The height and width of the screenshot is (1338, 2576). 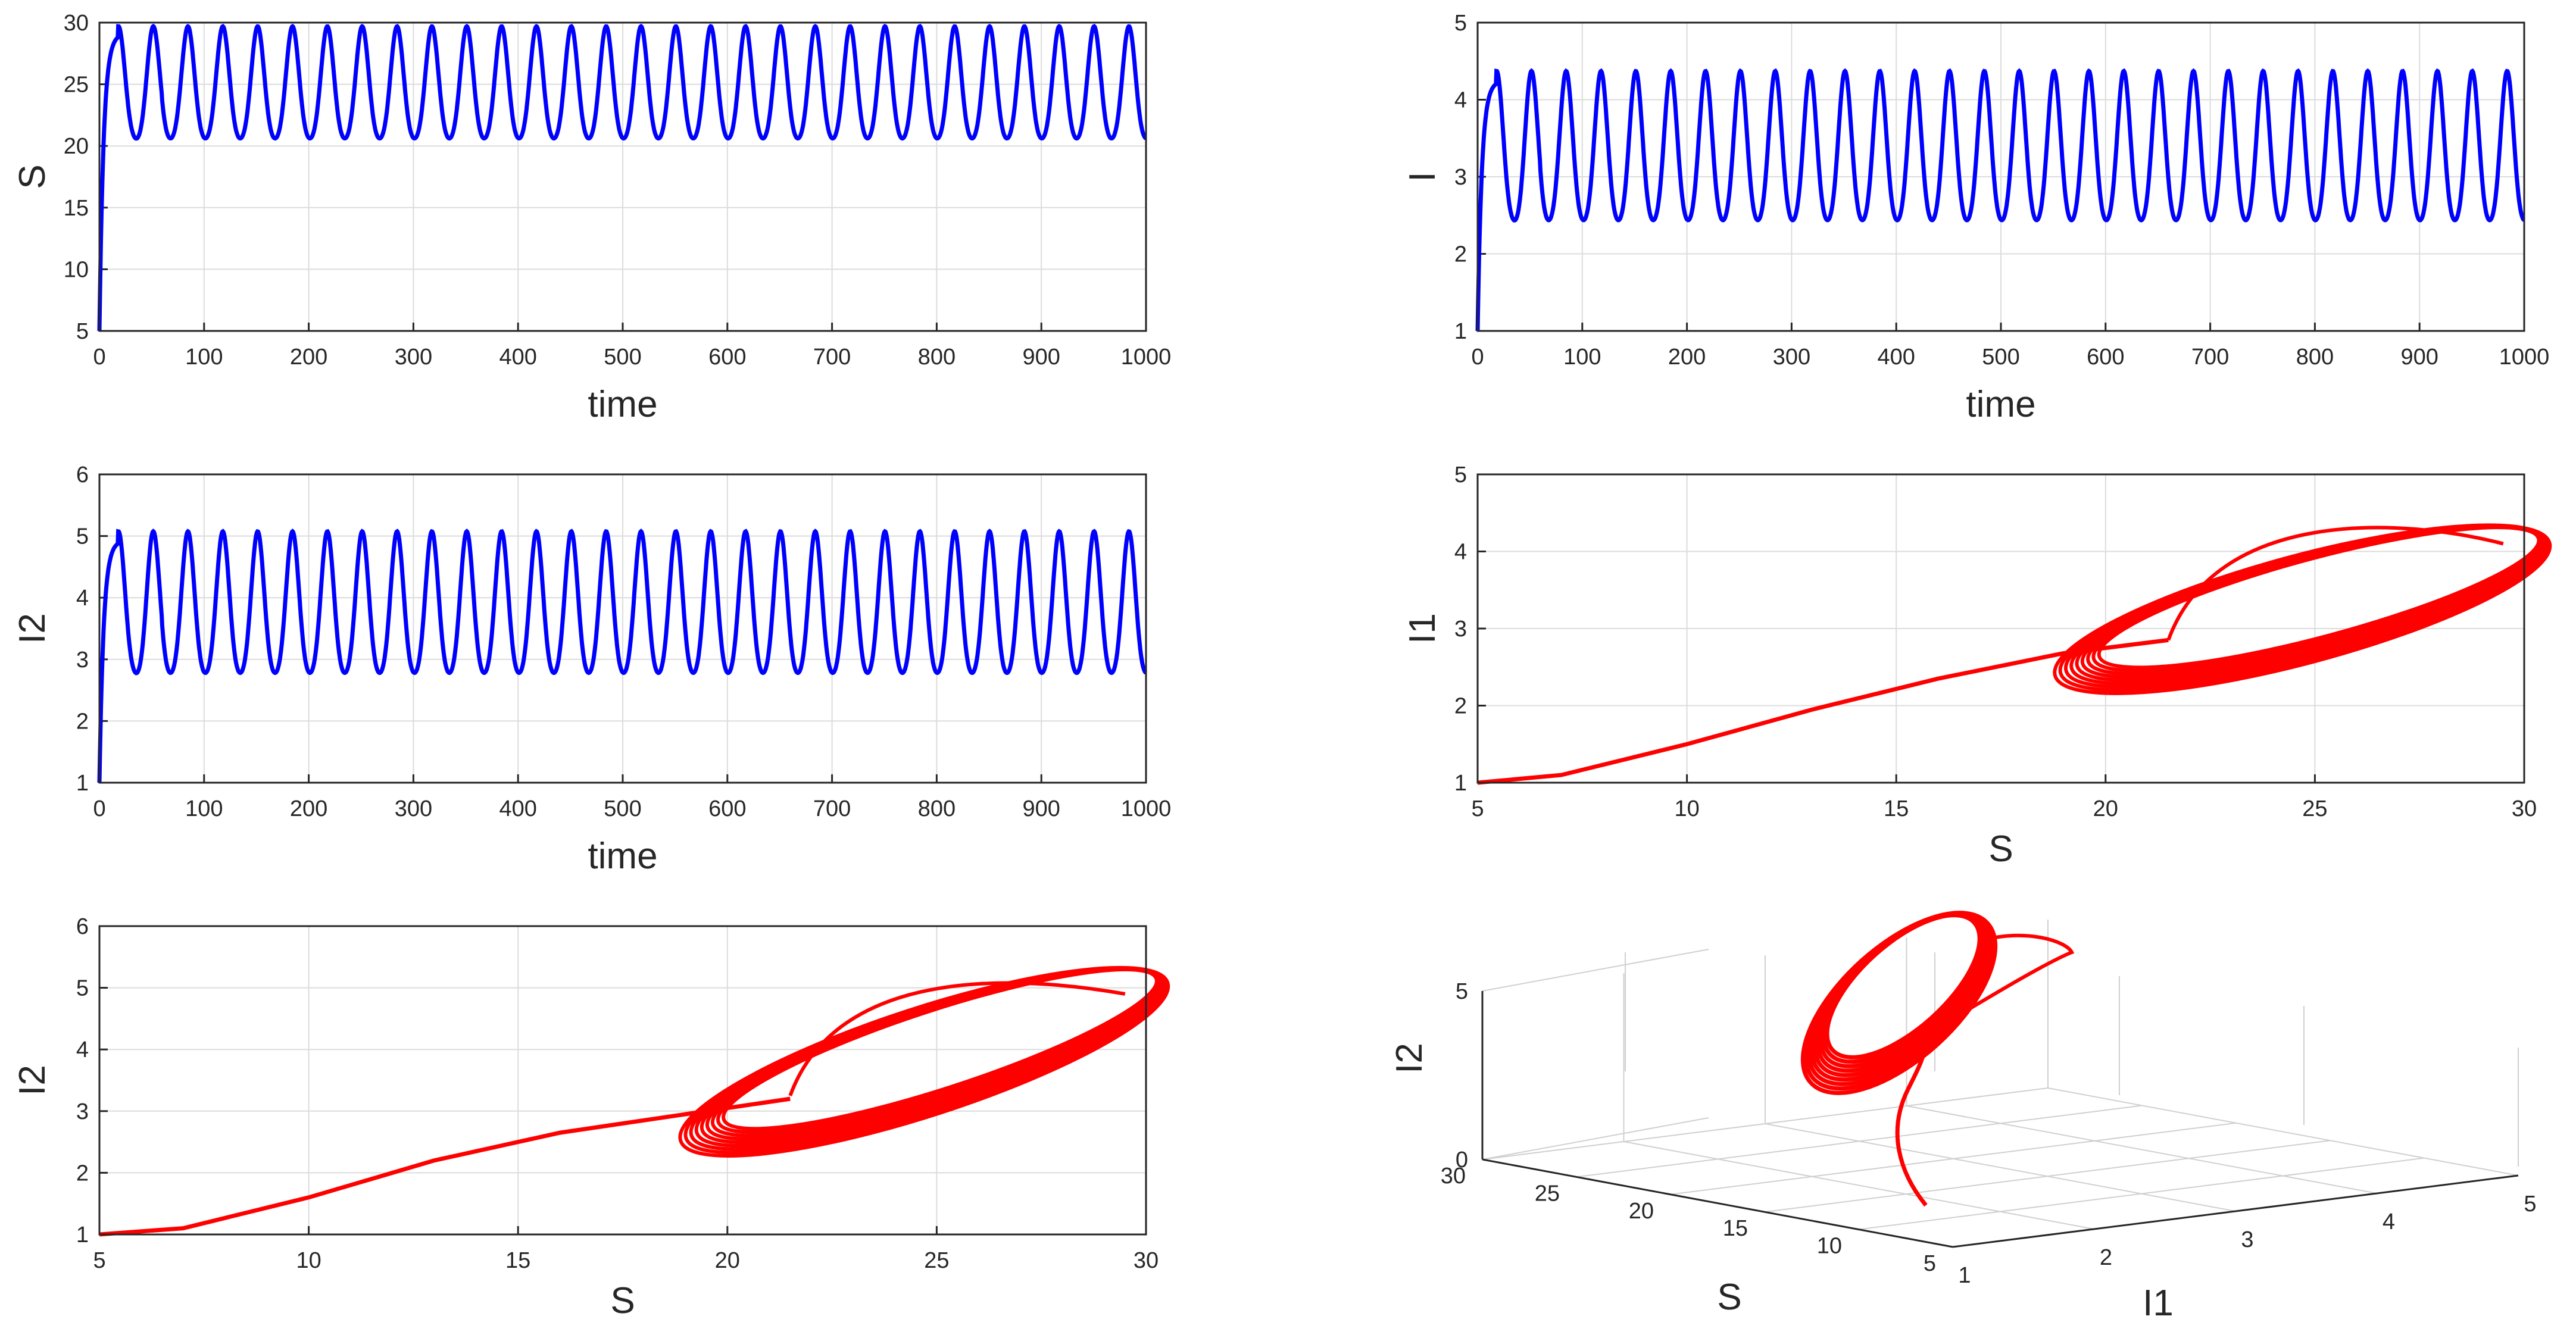 I want to click on limit-cycle-transient-loop, so click(x=2335, y=583).